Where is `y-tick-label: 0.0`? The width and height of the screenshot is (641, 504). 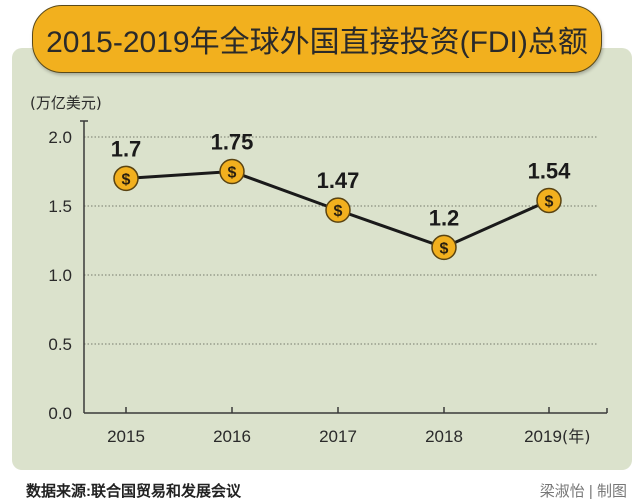 y-tick-label: 0.0 is located at coordinates (60, 413).